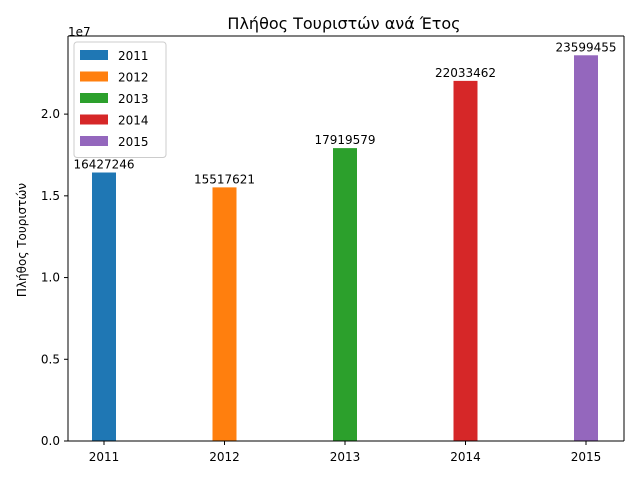 The image size is (640, 480). Describe the element at coordinates (94, 141) in the screenshot. I see `legend-swatch-2015` at that location.